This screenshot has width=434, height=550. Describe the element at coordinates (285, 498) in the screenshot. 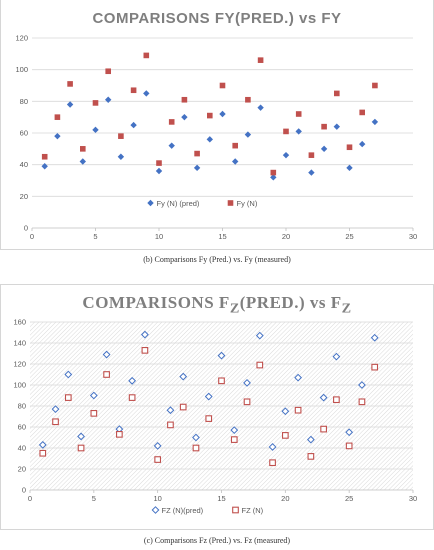

I see `x-tick-label: 20` at that location.